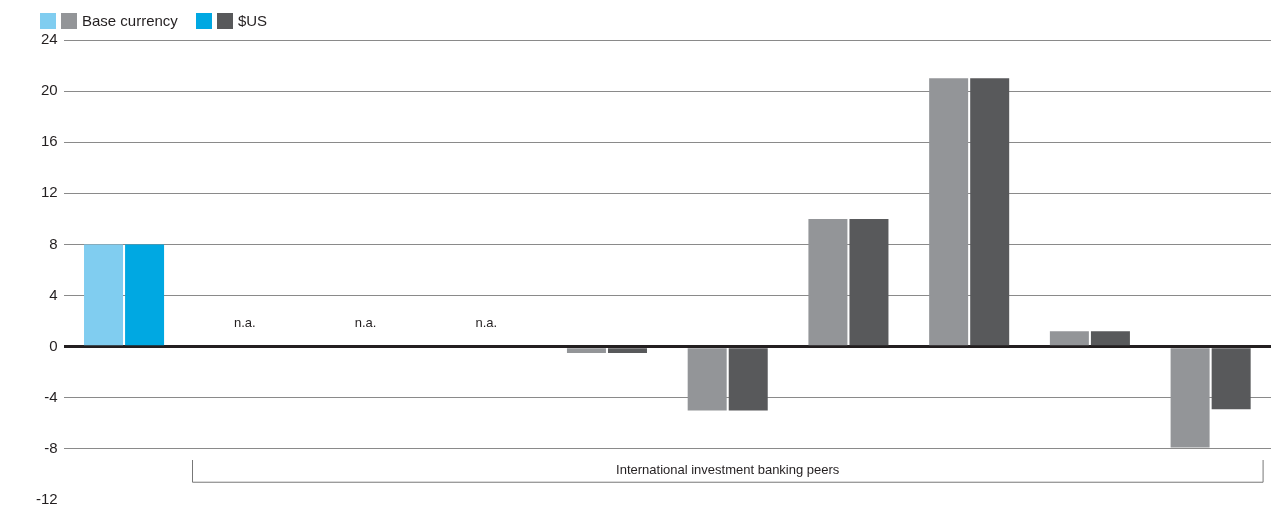 This screenshot has height=515, width=1271. I want to click on y-tick-label: 16, so click(49, 141).